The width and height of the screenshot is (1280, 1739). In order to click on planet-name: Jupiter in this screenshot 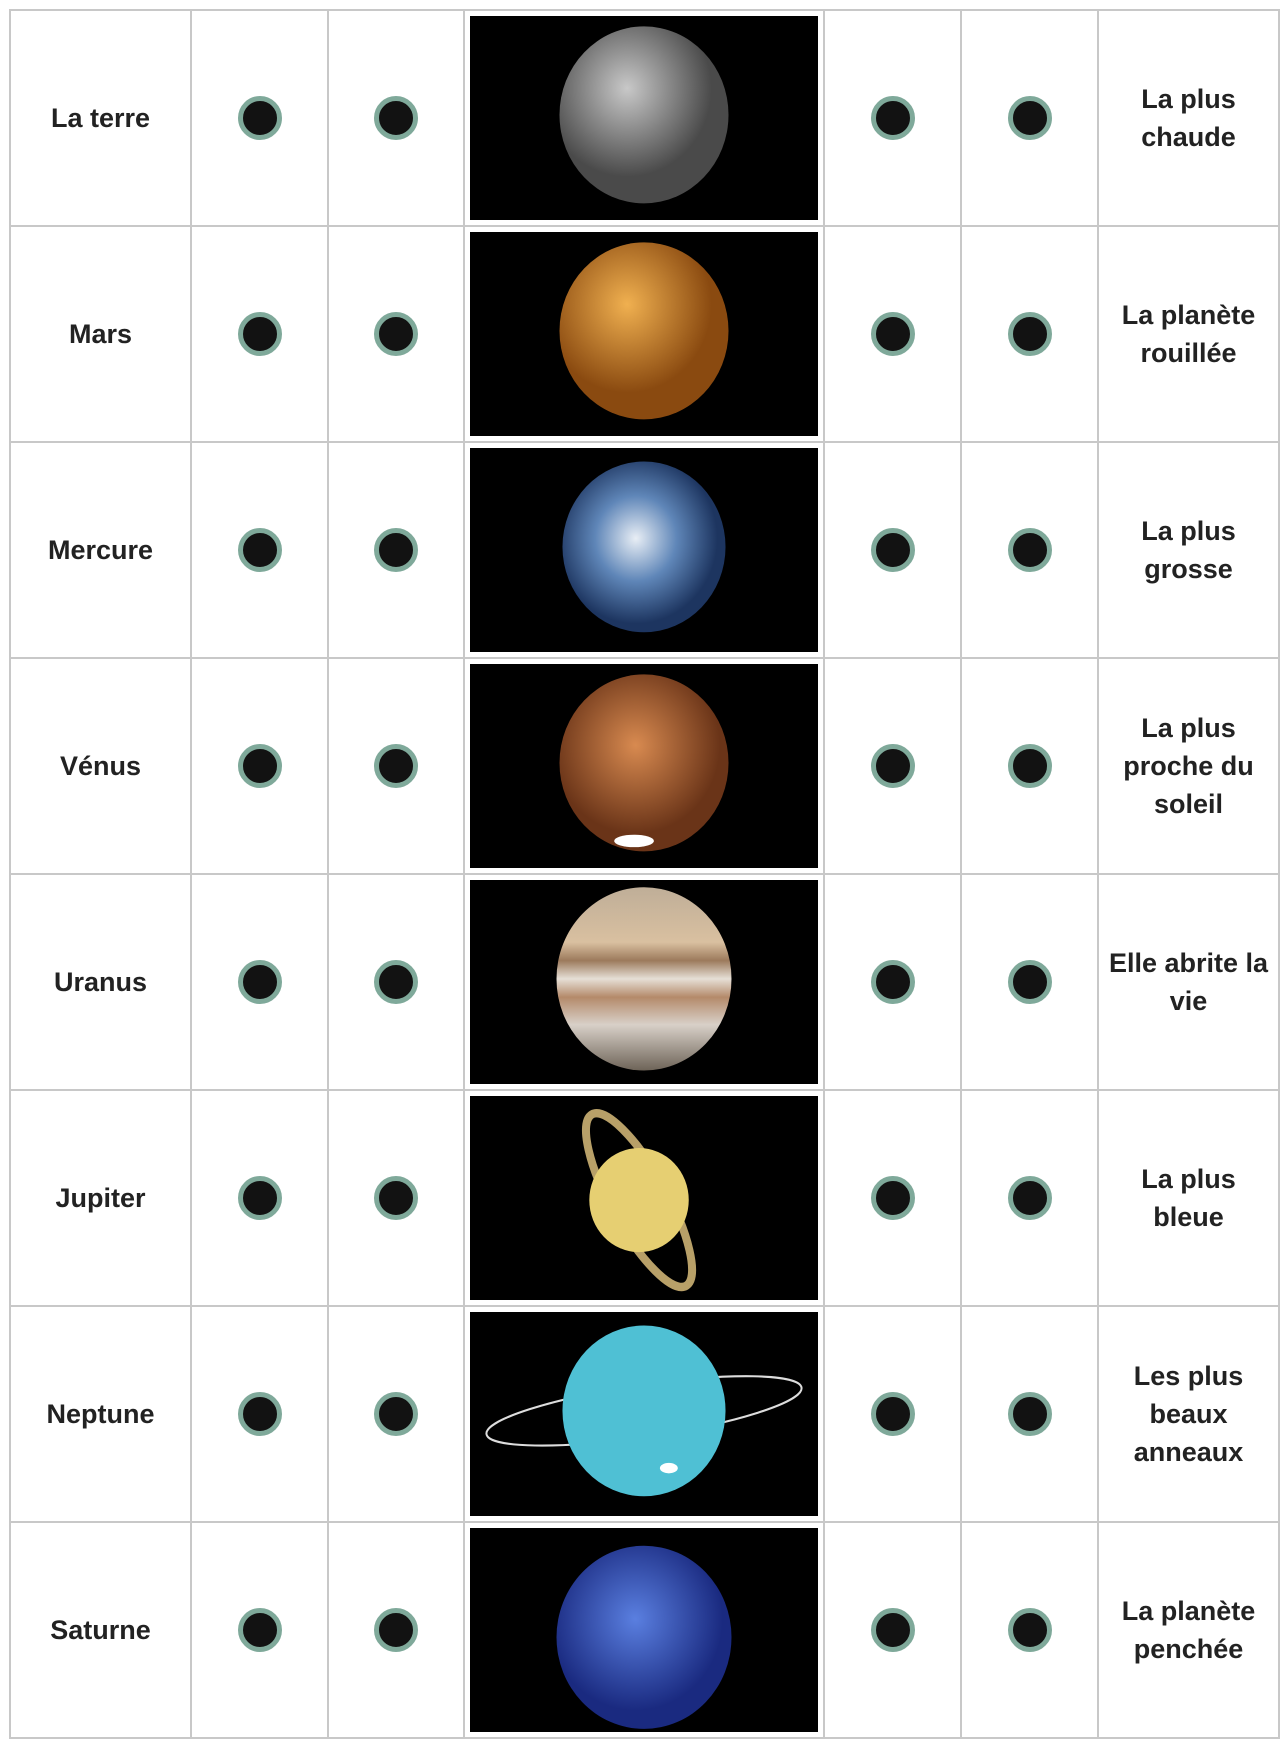, I will do `click(101, 1199)`.